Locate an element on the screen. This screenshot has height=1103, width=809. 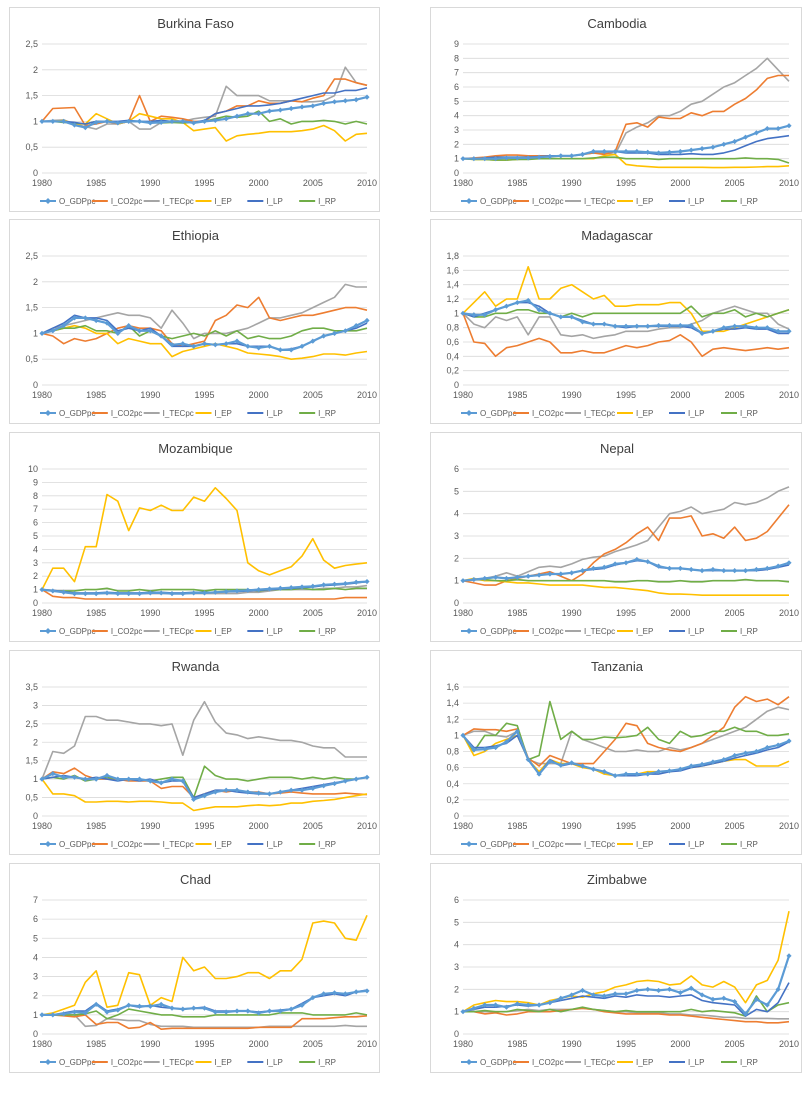
y-tick-label: 1 is located at coordinates (35, 590).